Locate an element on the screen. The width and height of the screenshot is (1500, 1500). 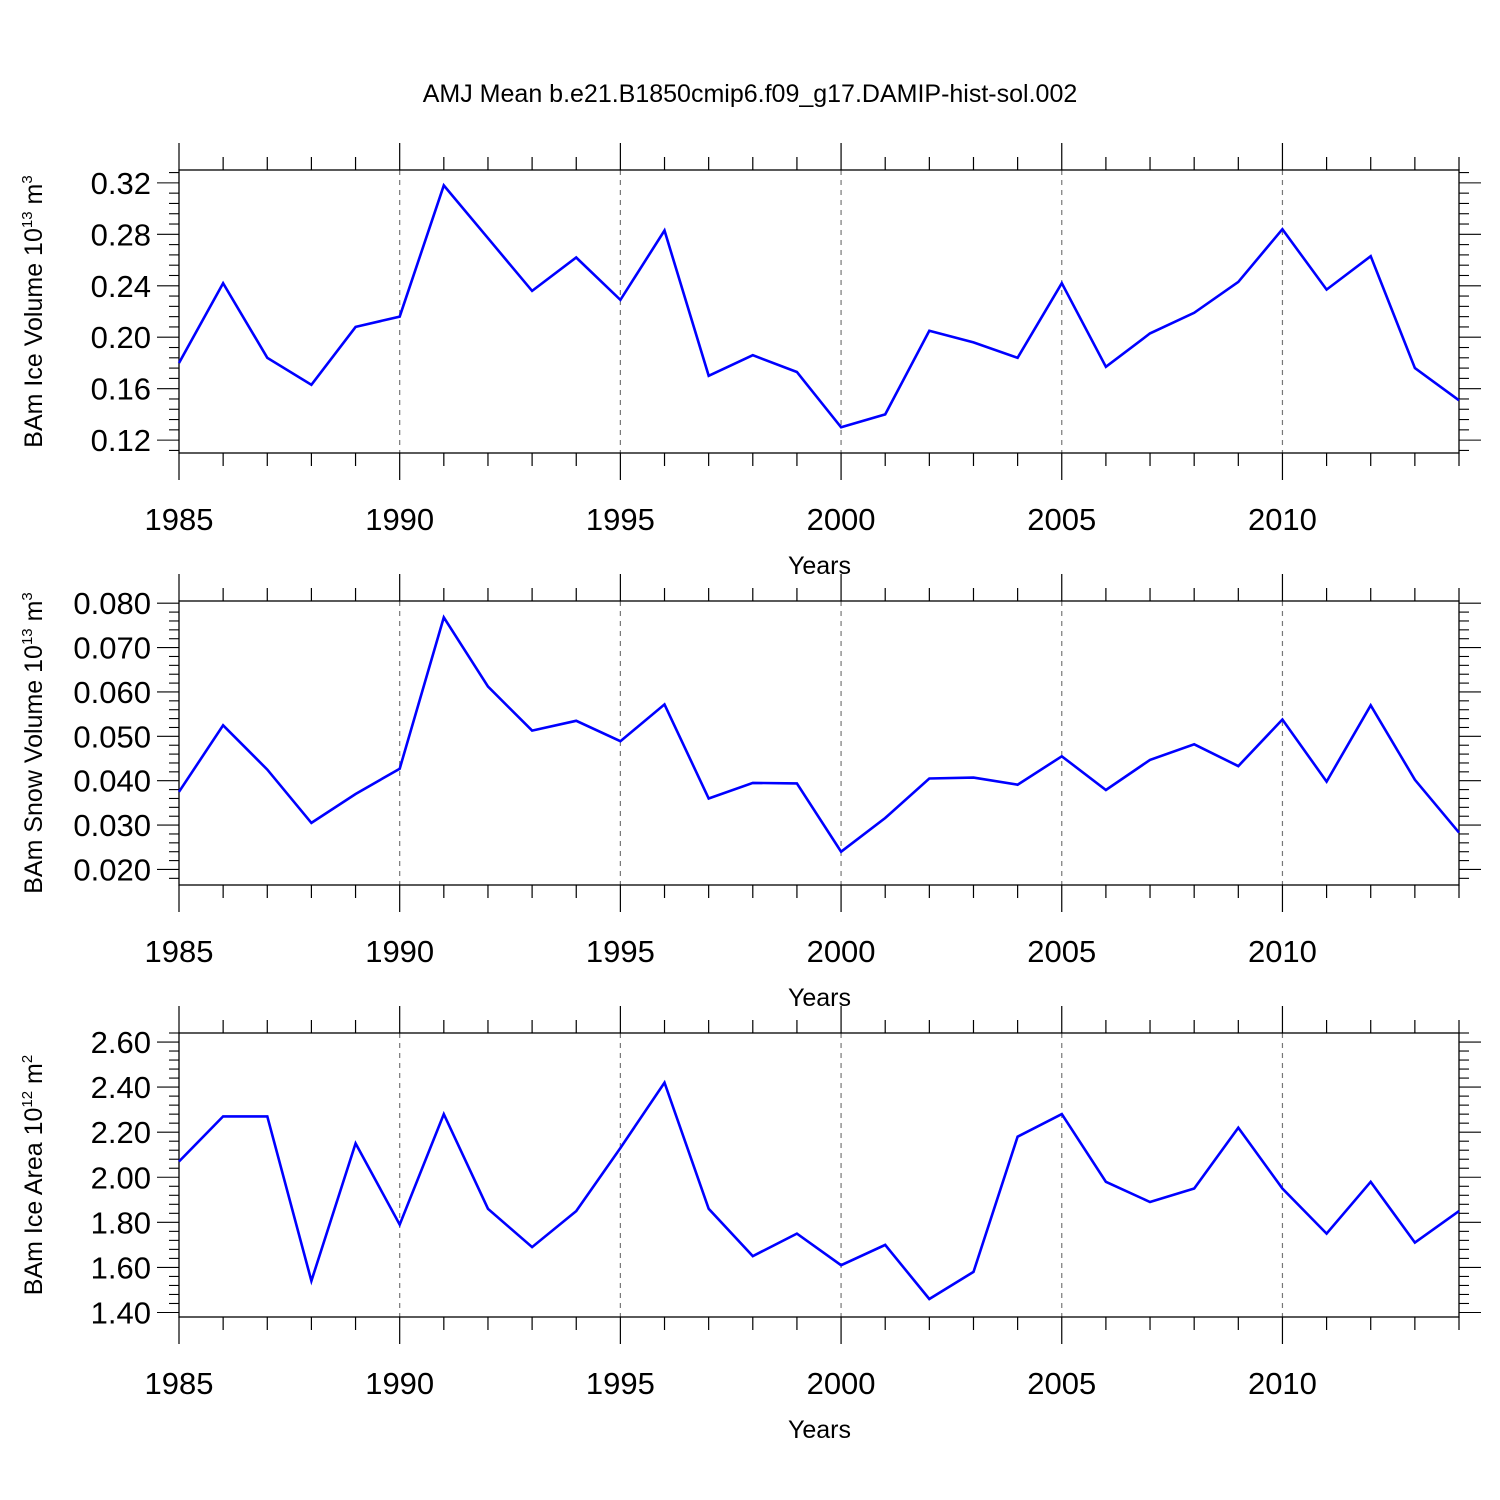
x-axis-label: Years is located at coordinates (819, 1430).